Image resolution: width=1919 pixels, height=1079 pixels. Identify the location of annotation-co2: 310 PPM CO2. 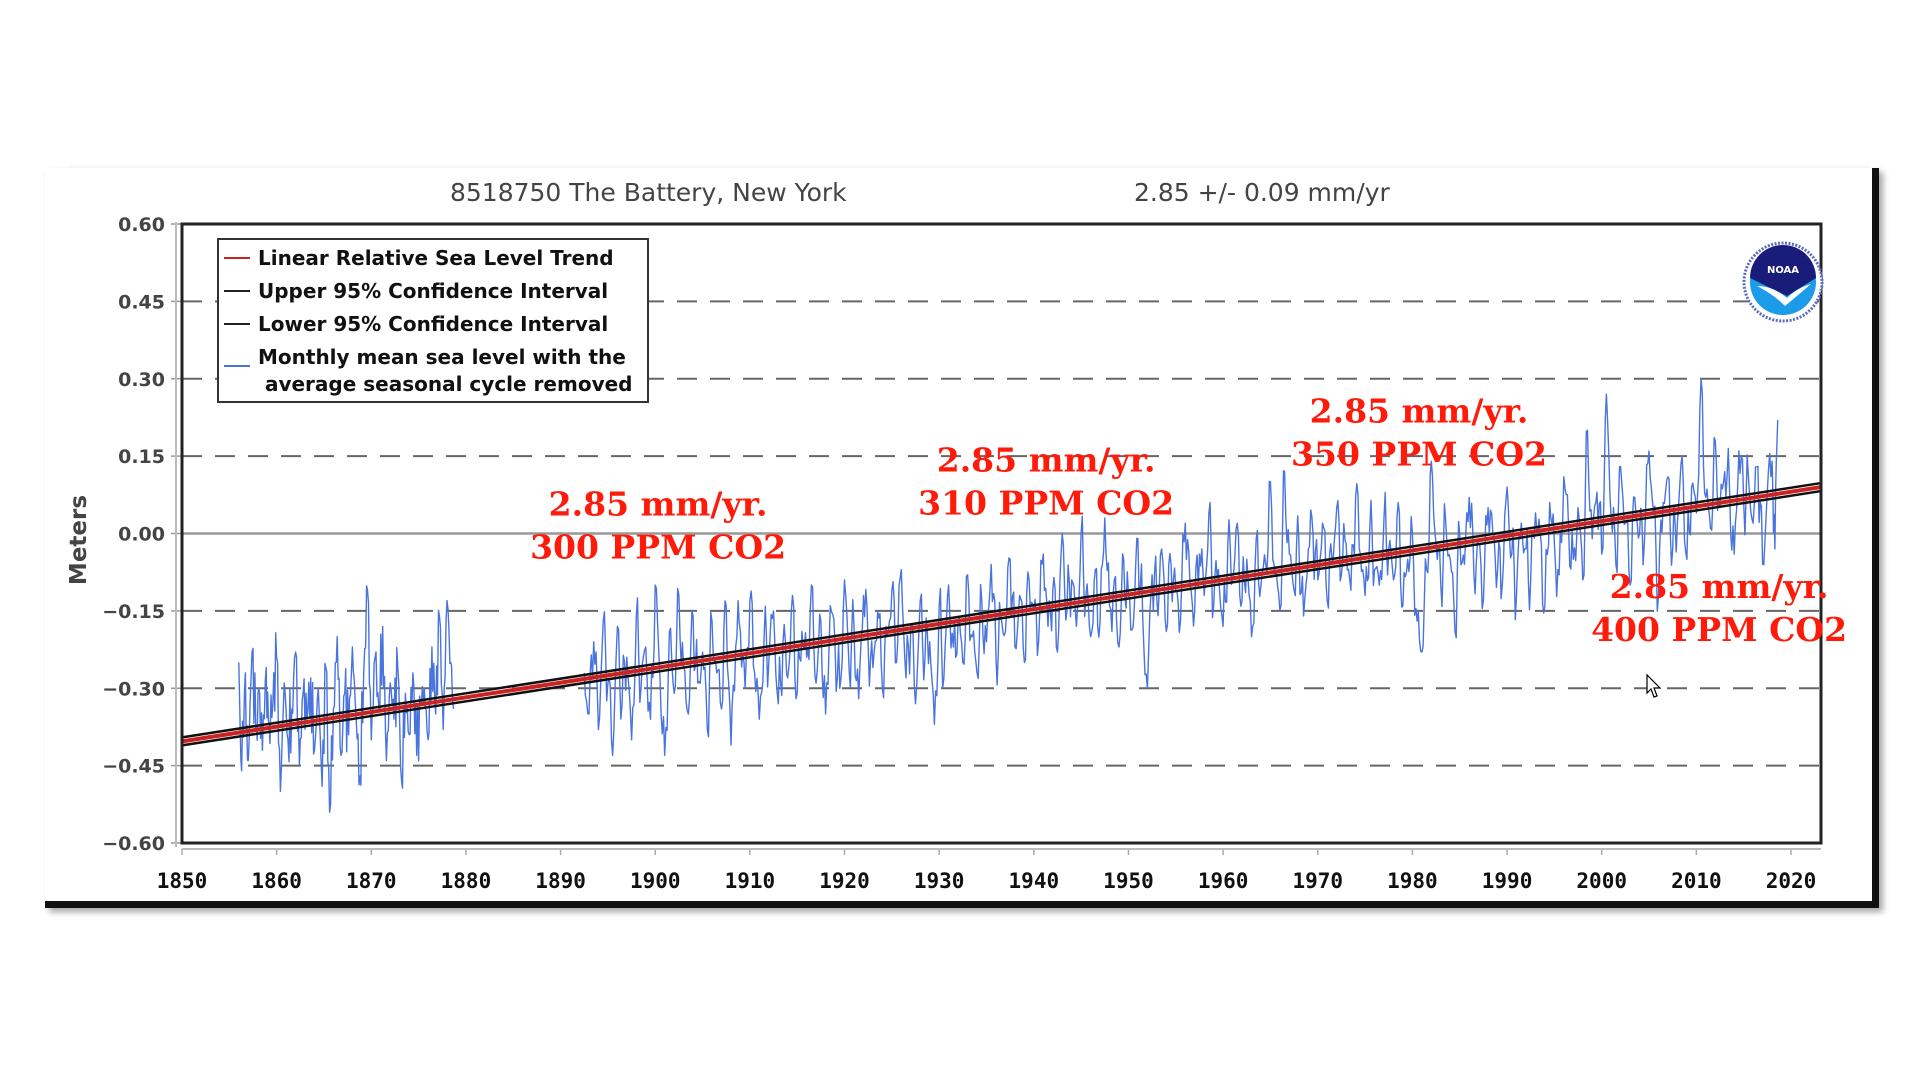
(1046, 503).